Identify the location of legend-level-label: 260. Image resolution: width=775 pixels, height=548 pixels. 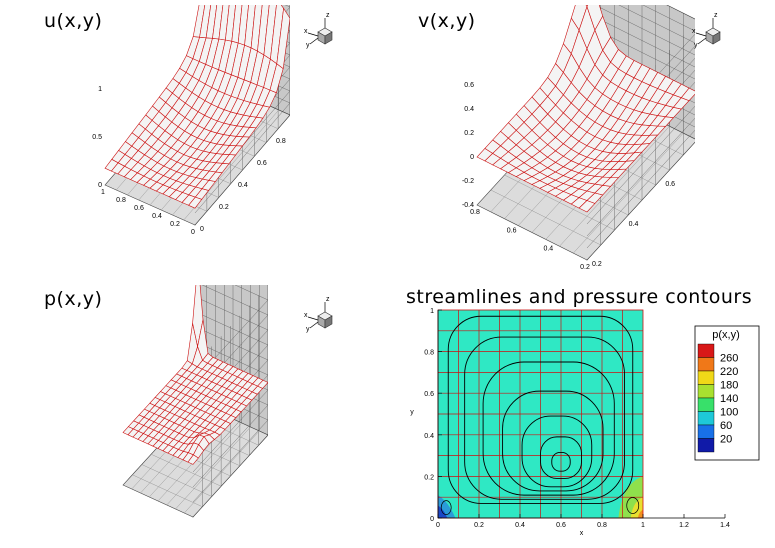
(729, 359).